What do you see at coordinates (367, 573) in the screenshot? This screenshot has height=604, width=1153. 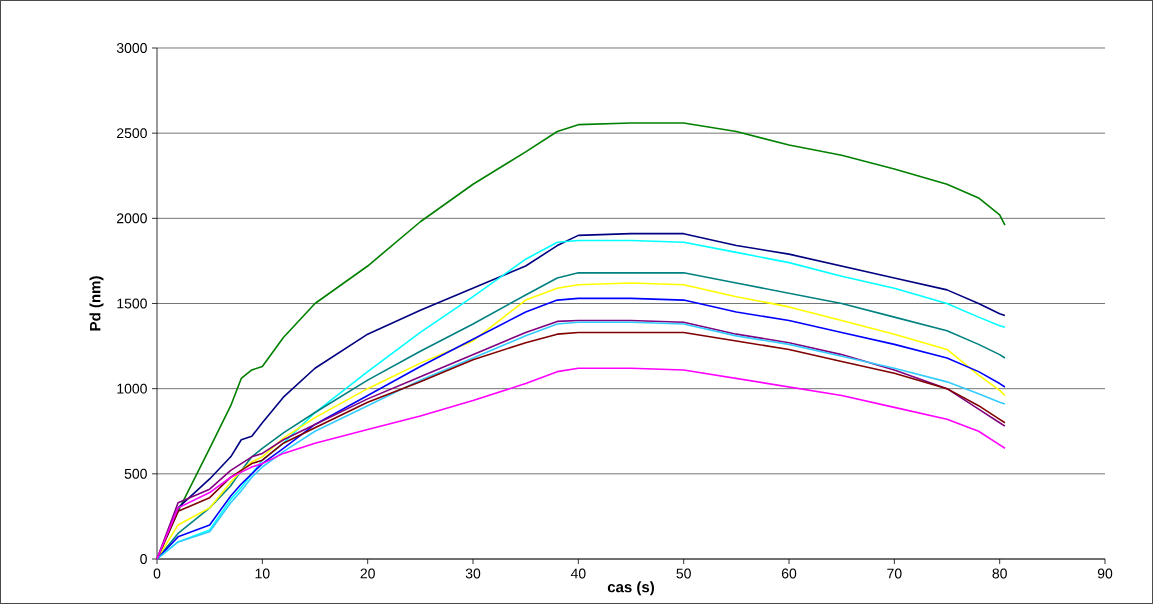 I see `x-tick-label: 20` at bounding box center [367, 573].